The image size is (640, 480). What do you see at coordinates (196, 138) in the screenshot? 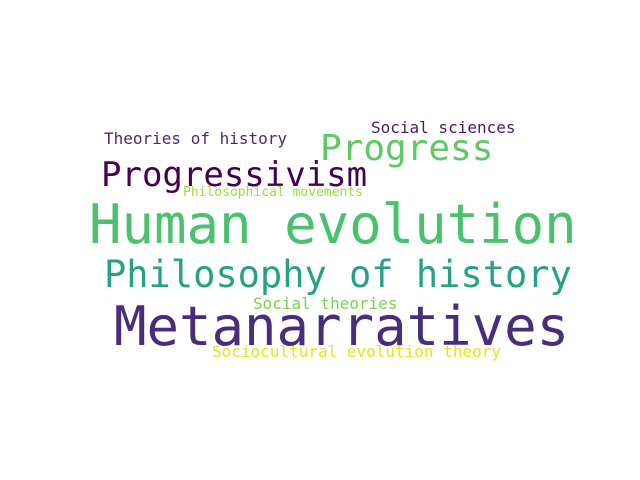
I see `word-theories-of-history: Theories of history` at bounding box center [196, 138].